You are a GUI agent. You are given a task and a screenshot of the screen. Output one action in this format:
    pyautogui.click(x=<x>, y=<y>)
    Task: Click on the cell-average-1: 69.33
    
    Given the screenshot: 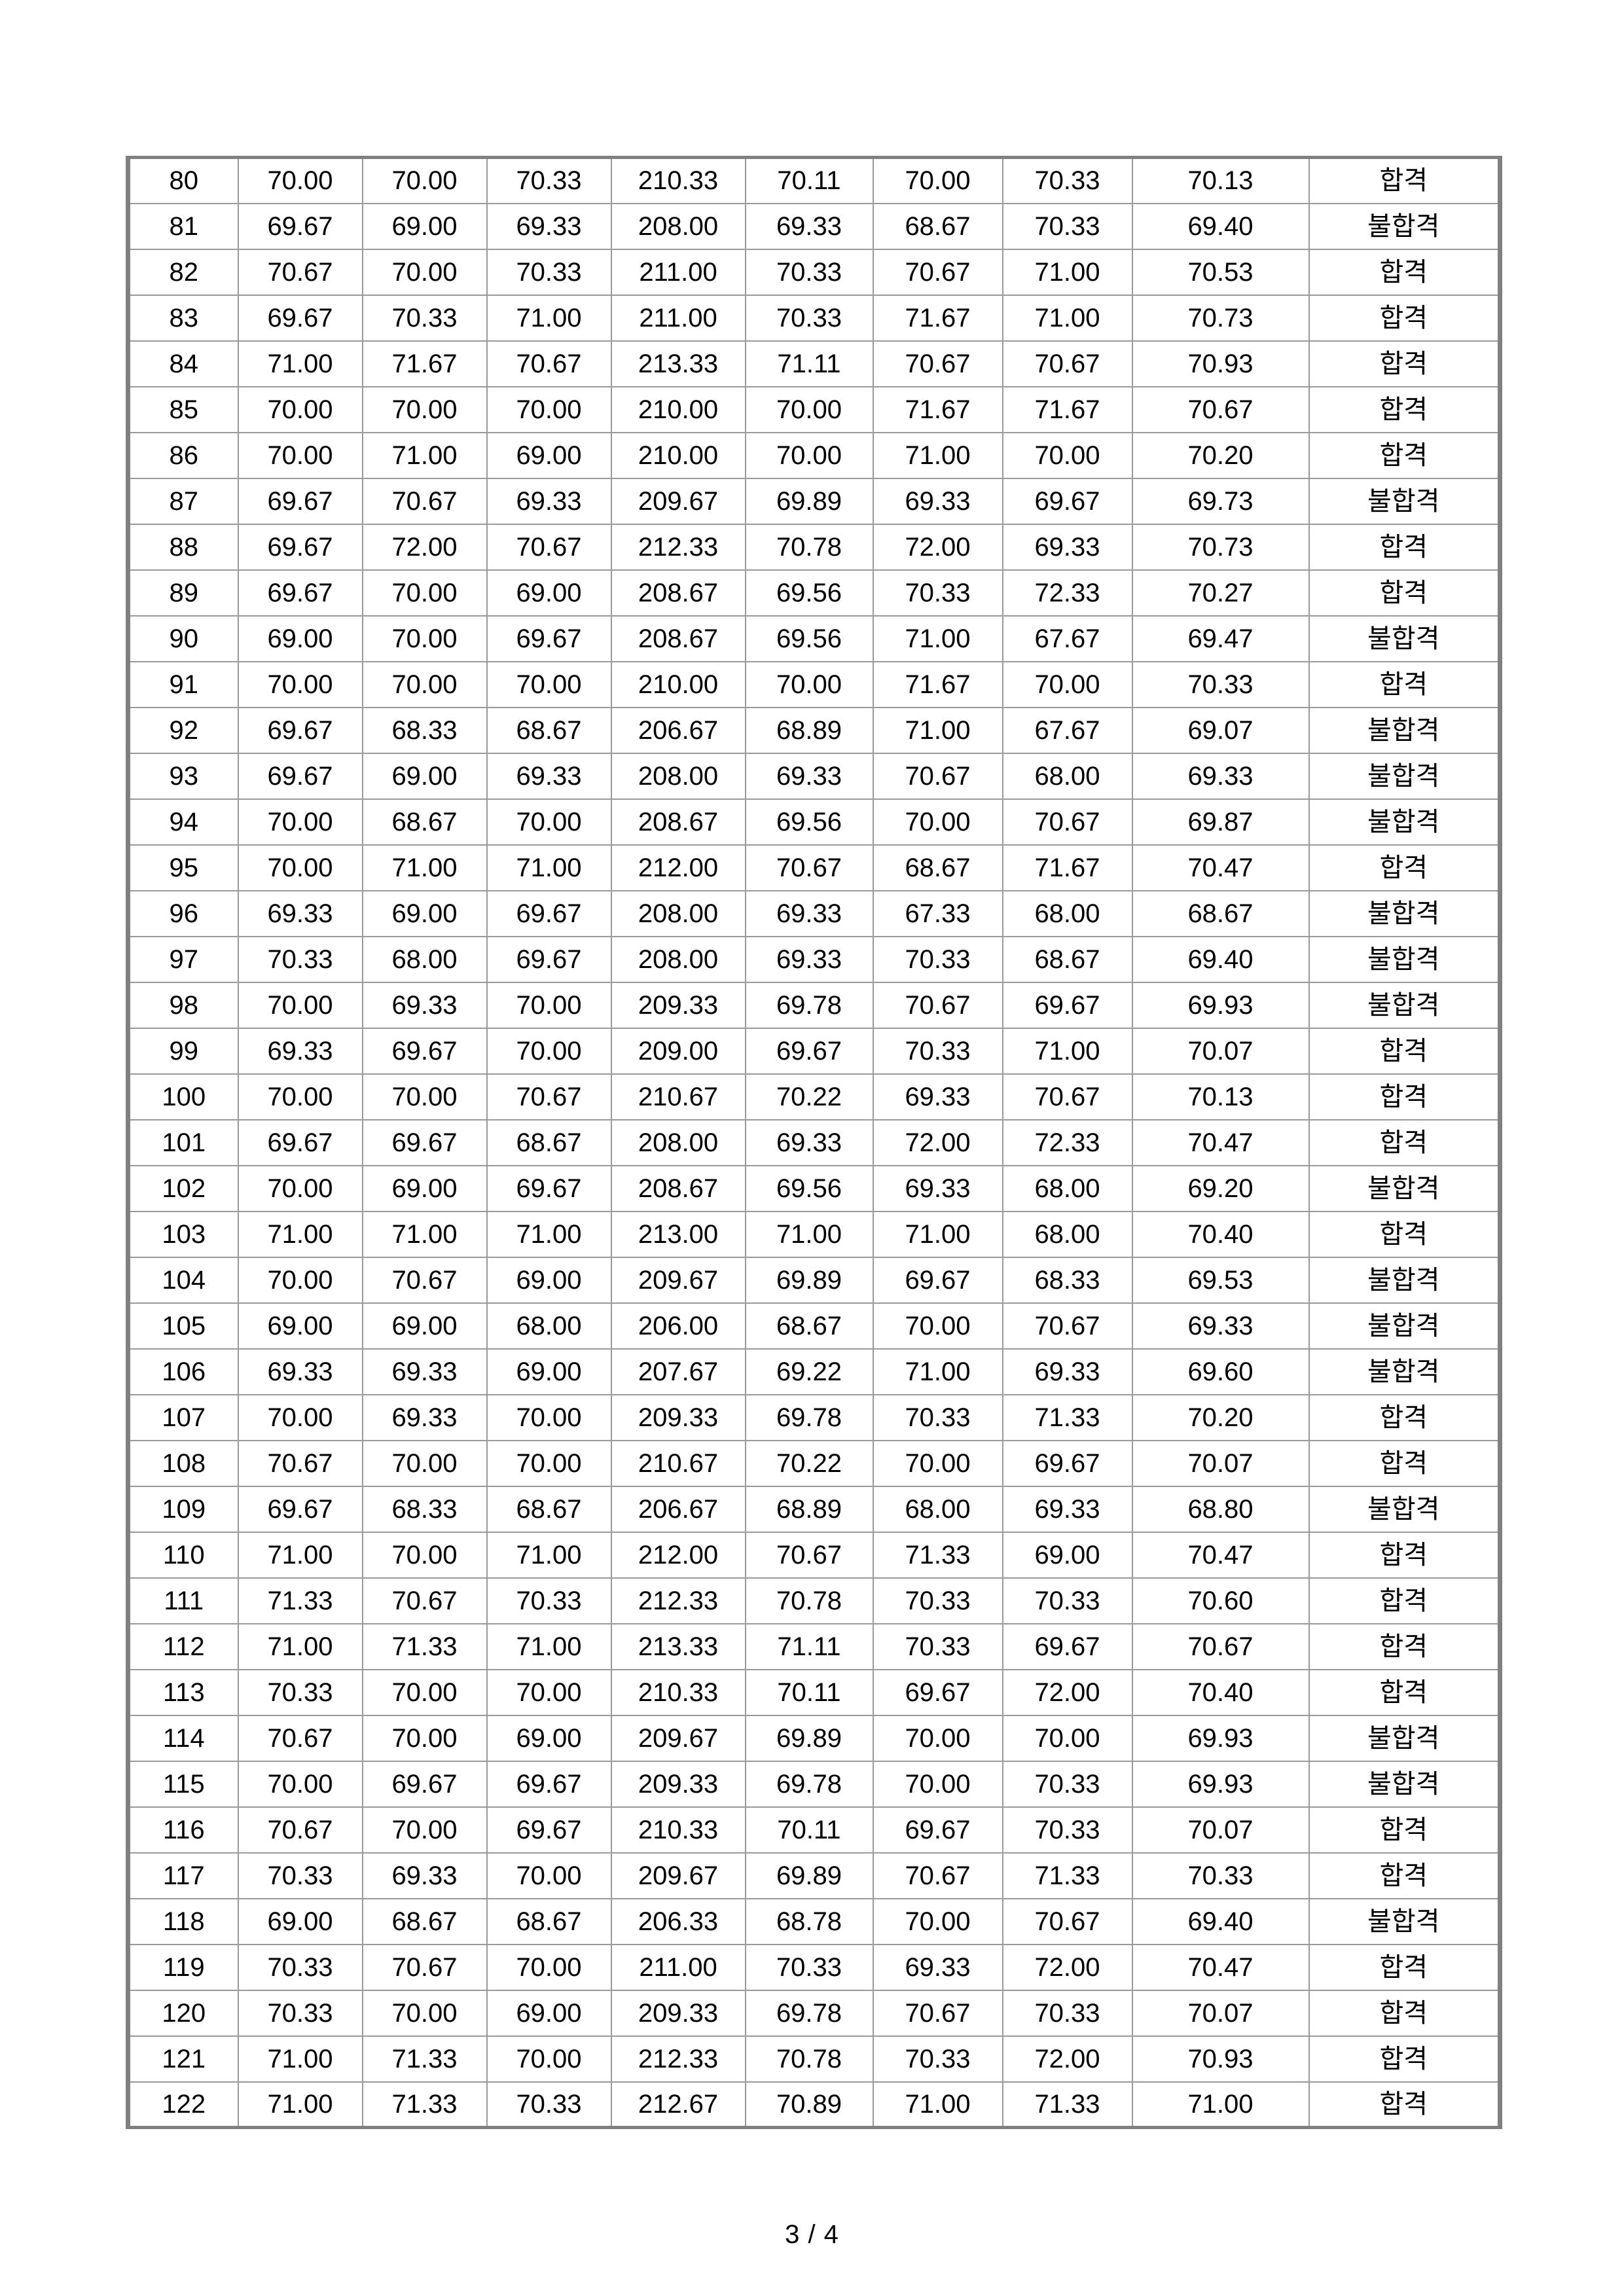 What is the action you would take?
    pyautogui.click(x=809, y=1142)
    